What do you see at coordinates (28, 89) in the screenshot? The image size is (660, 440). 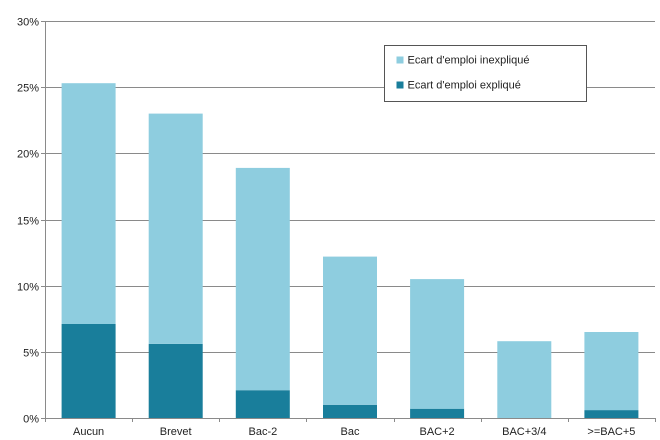 I see `y-tick-label: 25%` at bounding box center [28, 89].